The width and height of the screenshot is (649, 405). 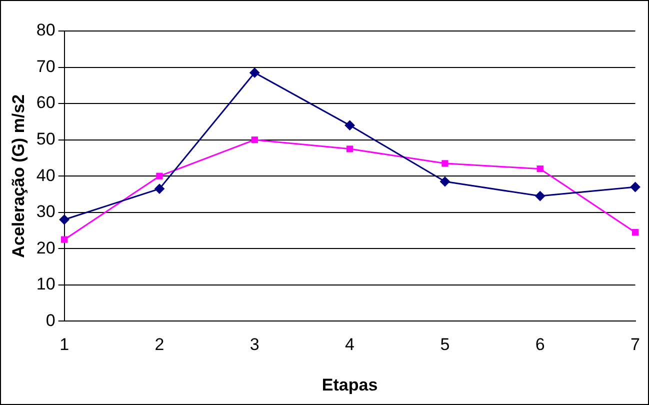 I want to click on y-tick-label: 10, so click(x=46, y=284).